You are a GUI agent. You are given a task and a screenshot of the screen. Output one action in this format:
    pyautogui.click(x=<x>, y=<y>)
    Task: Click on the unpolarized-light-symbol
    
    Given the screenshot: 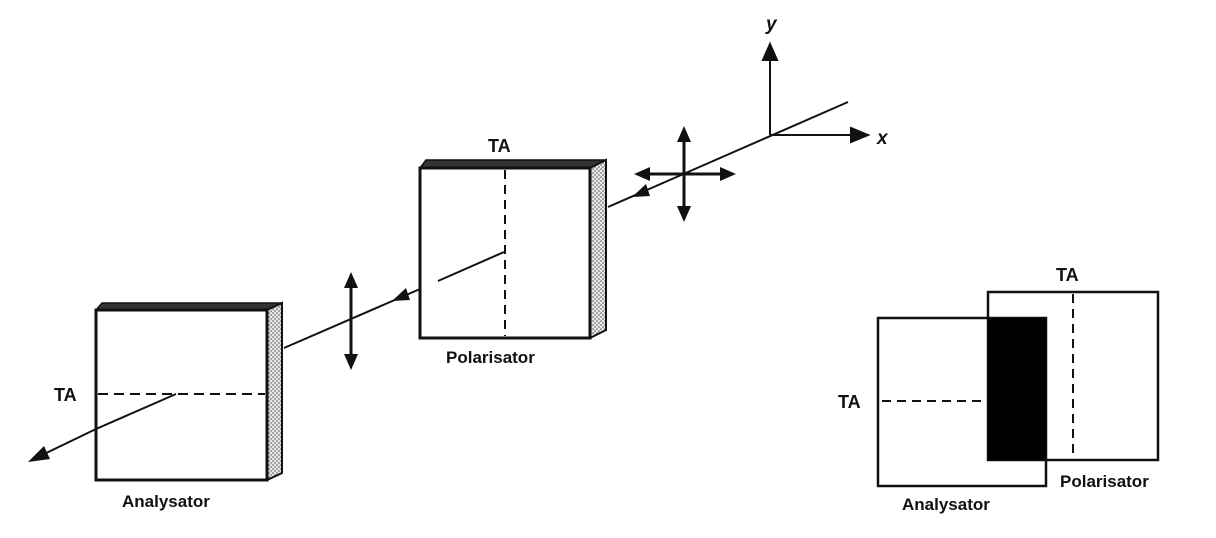 What is the action you would take?
    pyautogui.click(x=685, y=174)
    